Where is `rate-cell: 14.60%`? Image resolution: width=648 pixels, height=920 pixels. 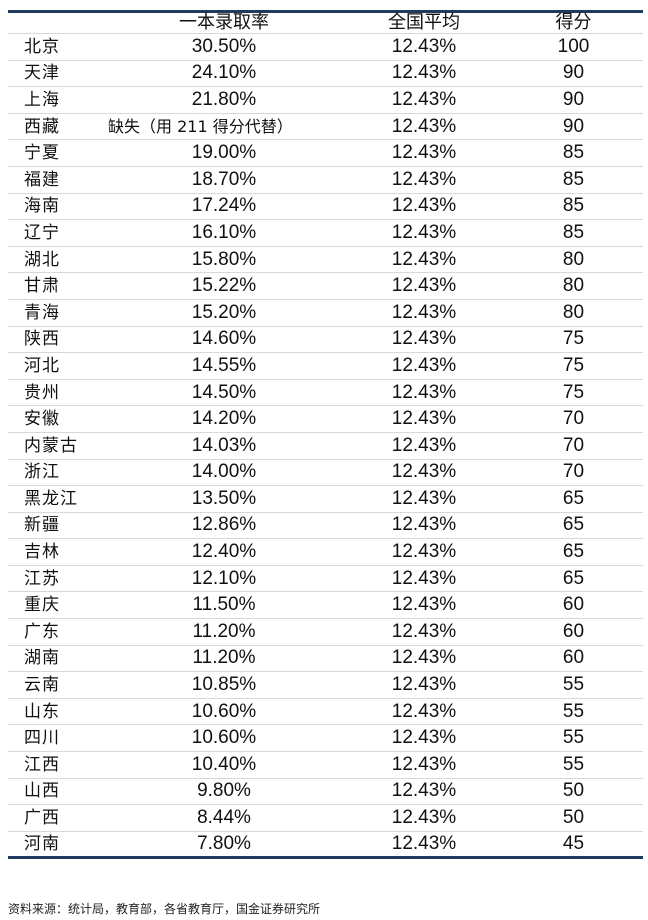 rate-cell: 14.60% is located at coordinates (224, 340).